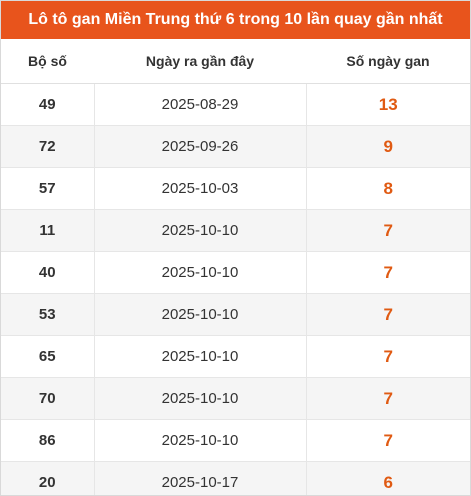 The height and width of the screenshot is (496, 471). Describe the element at coordinates (47, 146) in the screenshot. I see `cell-number: 72` at that location.